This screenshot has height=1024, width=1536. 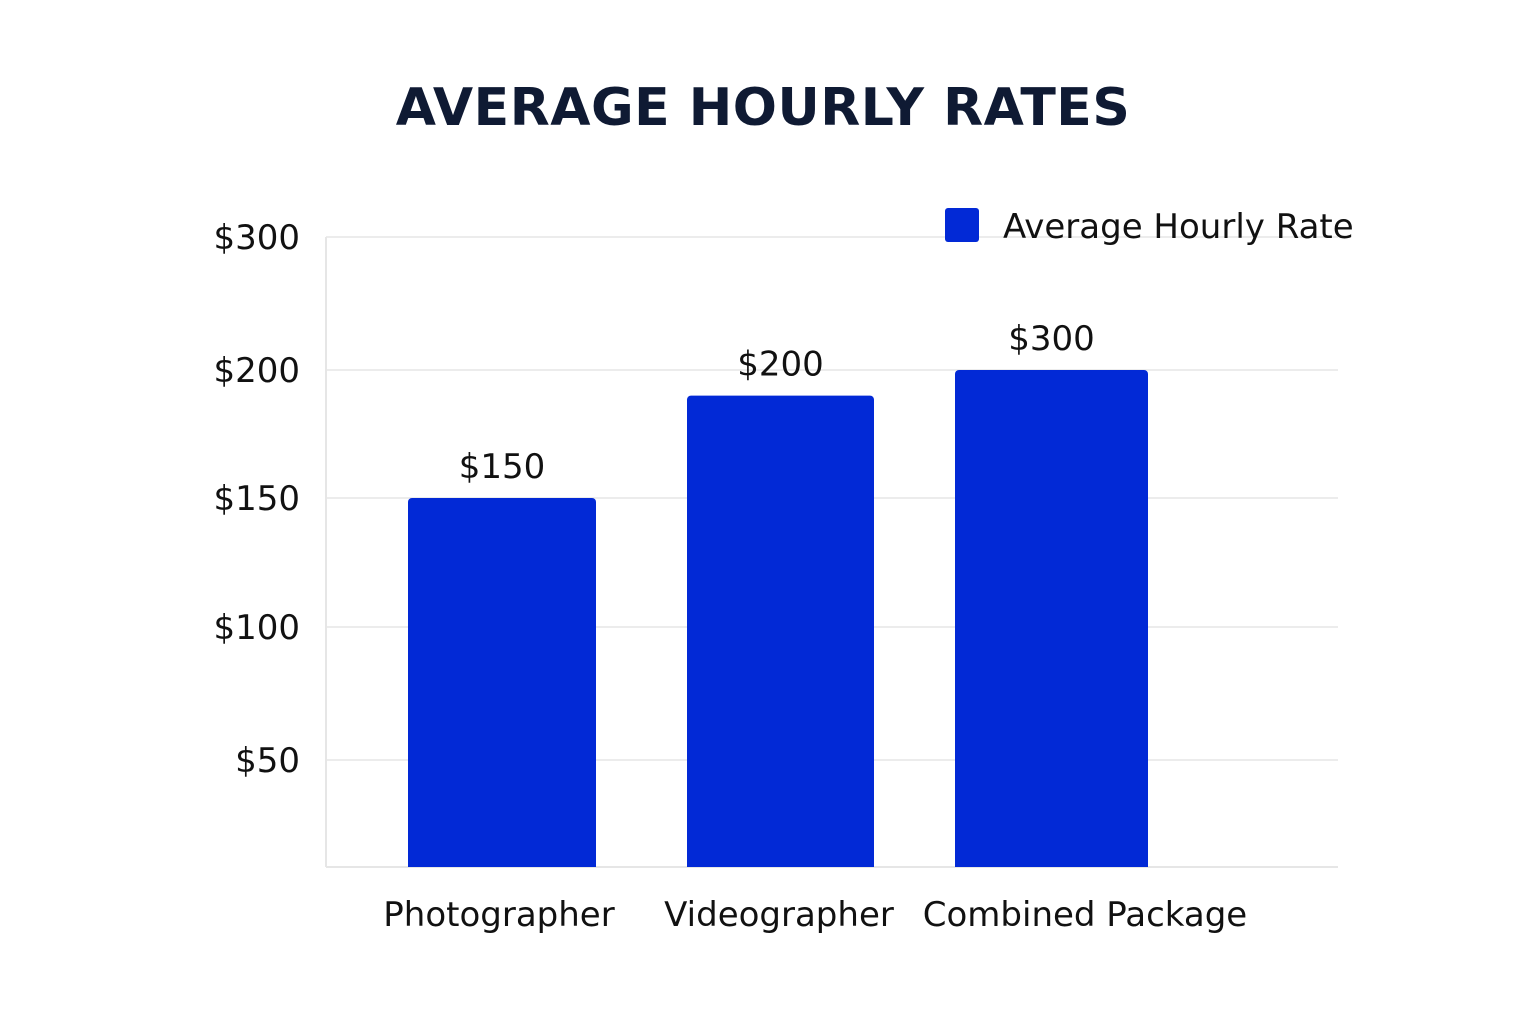 What do you see at coordinates (256, 628) in the screenshot?
I see `y-tick-label: $100` at bounding box center [256, 628].